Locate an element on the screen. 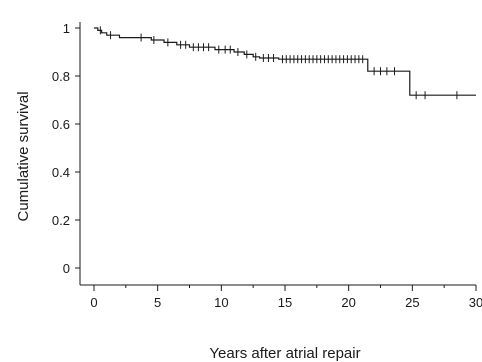 Image resolution: width=482 pixels, height=362 pixels. x-ticks: 0 5 10 15 20 25 30 is located at coordinates (286, 297).